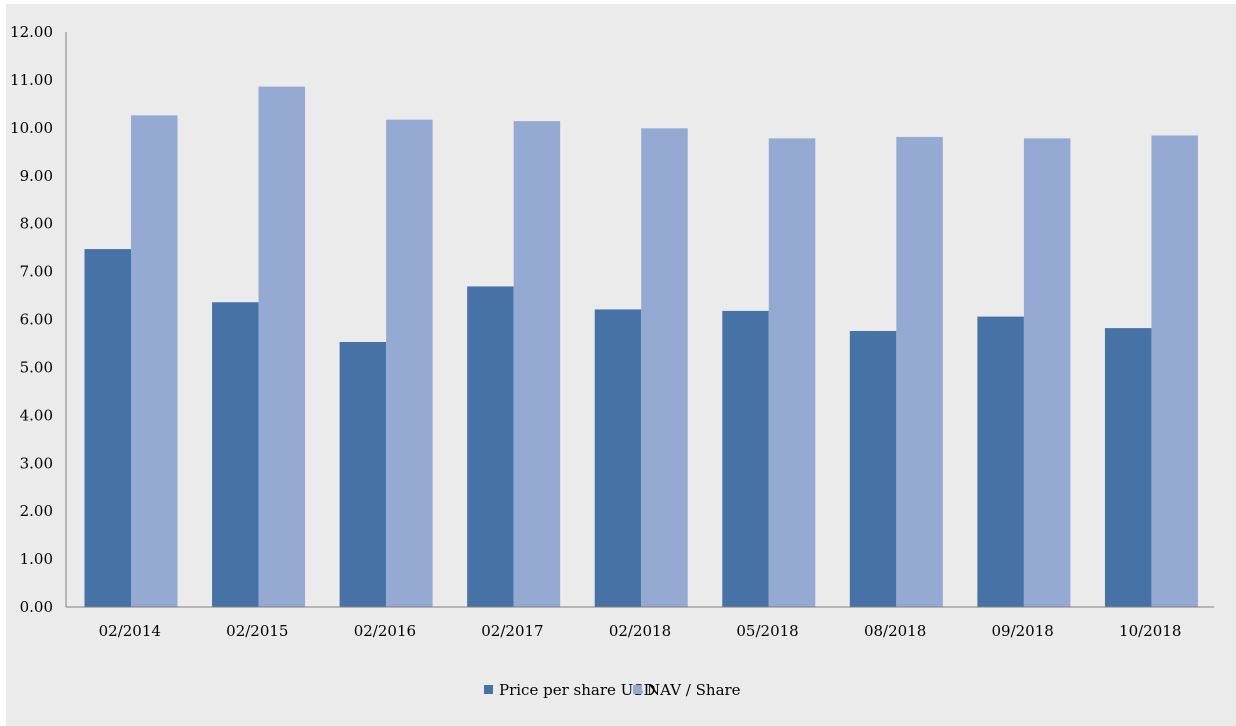 This screenshot has height=726, width=1236. Describe the element at coordinates (31, 128) in the screenshot. I see `y-tick-label: 10.00` at that location.